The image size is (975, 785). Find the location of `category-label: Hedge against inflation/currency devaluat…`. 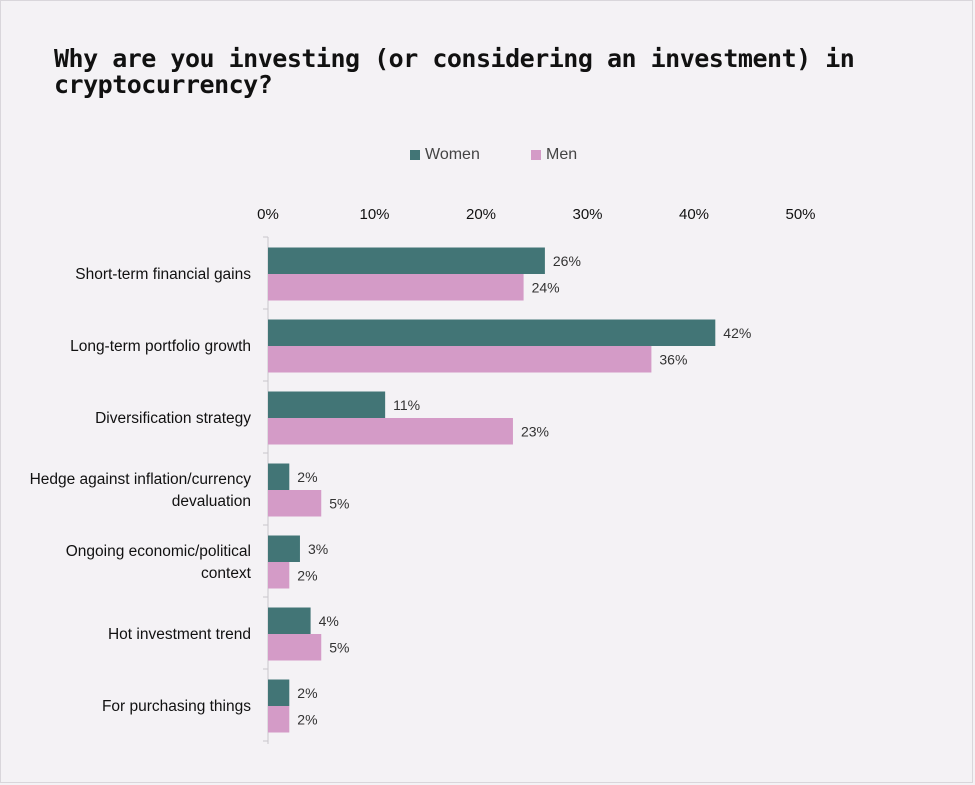

category-label: Hedge against inflation/currency devaluat… is located at coordinates (141, 490).